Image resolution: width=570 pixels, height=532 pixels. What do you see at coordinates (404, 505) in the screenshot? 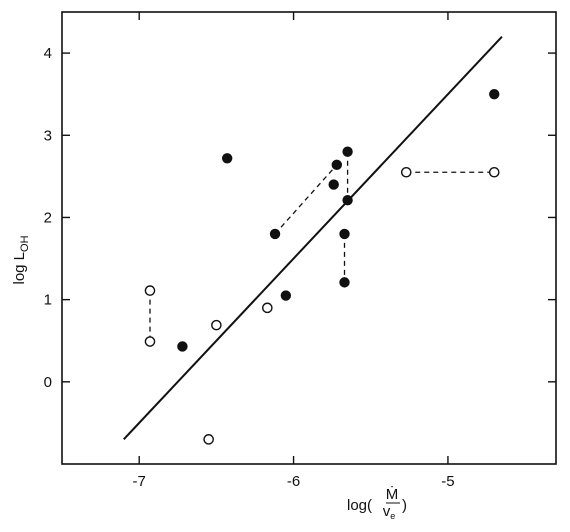
I see `x-label-suffix: )` at bounding box center [404, 505].